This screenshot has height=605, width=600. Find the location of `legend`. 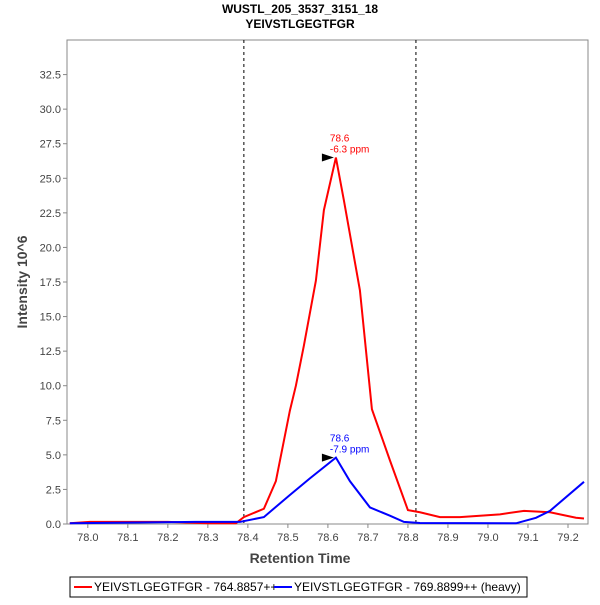

legend is located at coordinates (298, 587).